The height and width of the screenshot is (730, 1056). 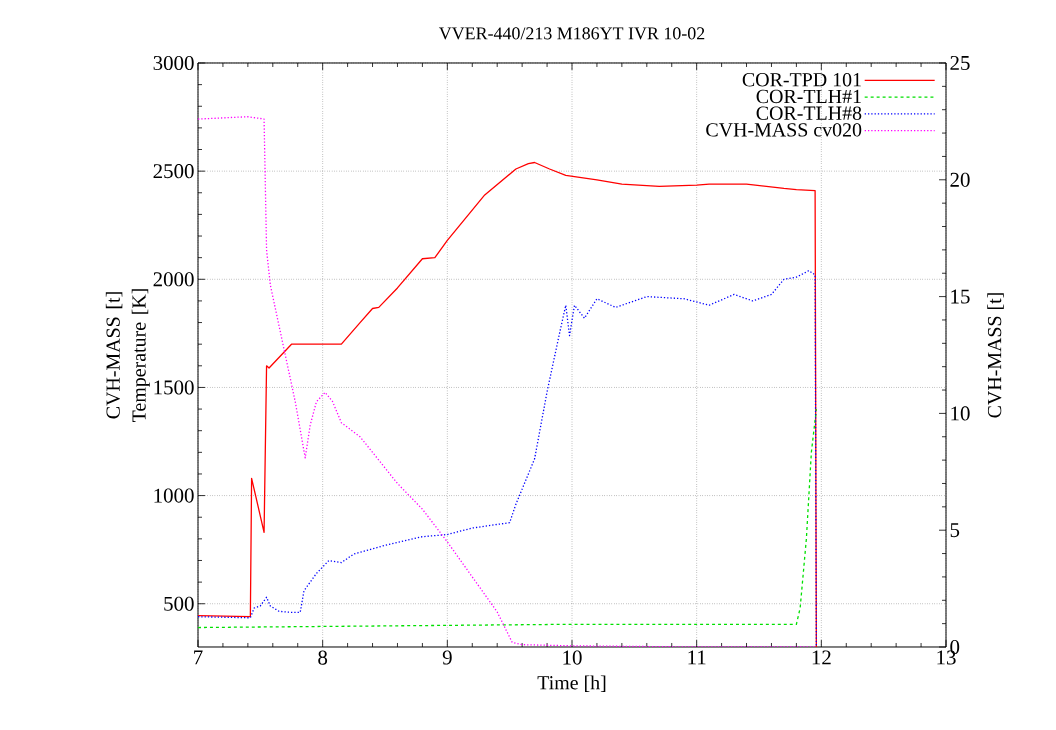 I want to click on legend-label: COR-TLH#1, so click(x=808, y=96).